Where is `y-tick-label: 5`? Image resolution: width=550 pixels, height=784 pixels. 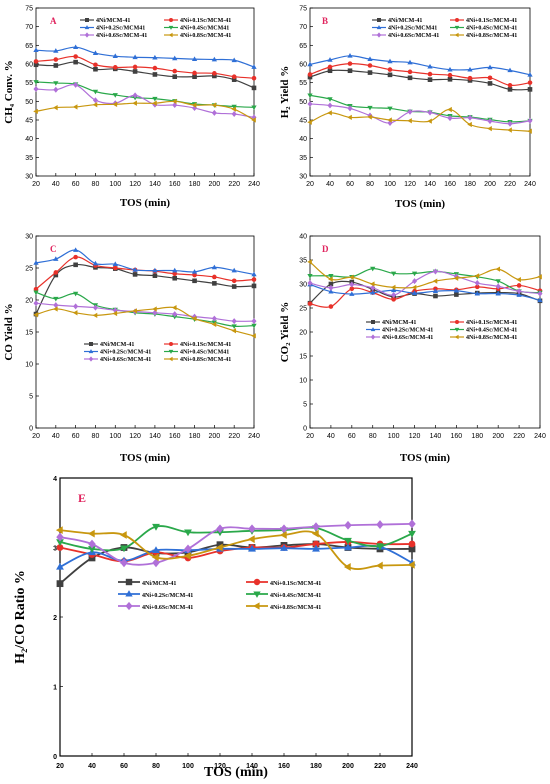
y-tick-label: 5 is located at coordinates (305, 404).